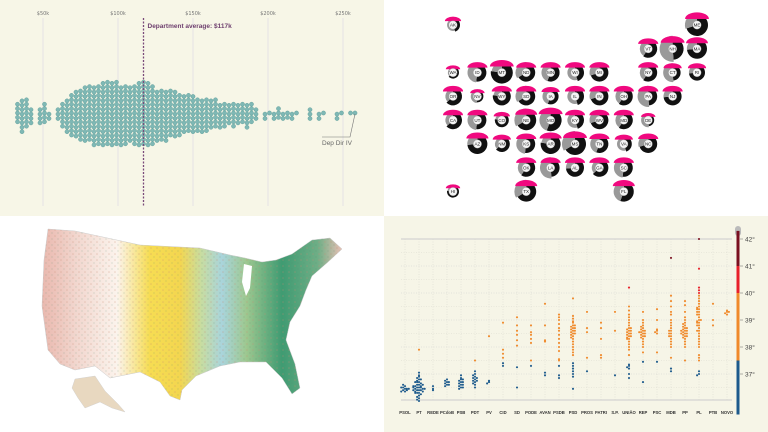 Image resolution: width=768 pixels, height=432 pixels. Describe the element at coordinates (648, 96) in the screenshot. I see `state-label: PA` at that location.